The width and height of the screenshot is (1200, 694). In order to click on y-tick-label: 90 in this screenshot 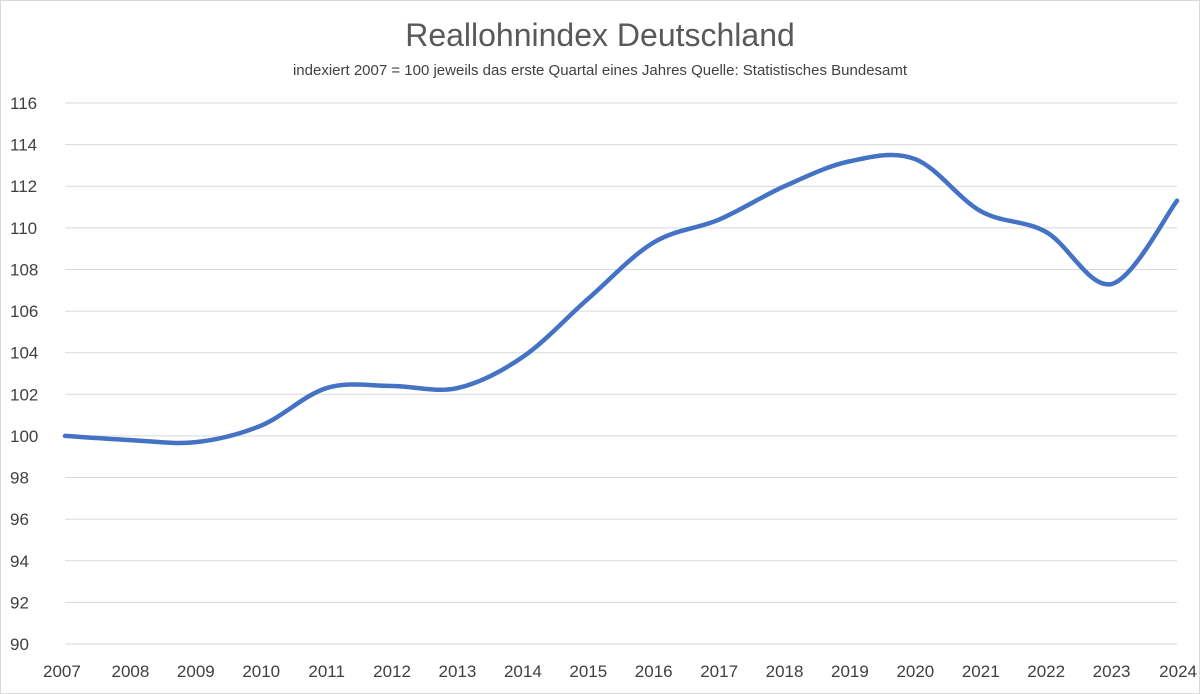, I will do `click(19, 644)`.